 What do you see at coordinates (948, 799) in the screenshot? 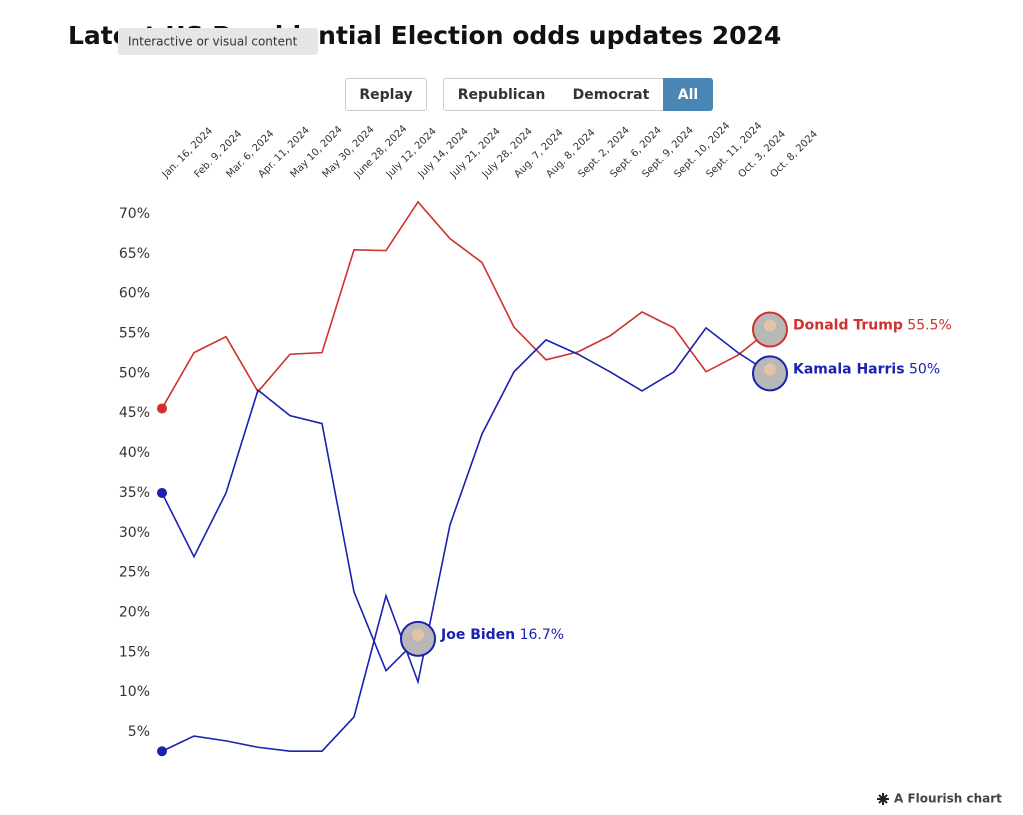
I see `footer: A Flourish chart` at bounding box center [948, 799].